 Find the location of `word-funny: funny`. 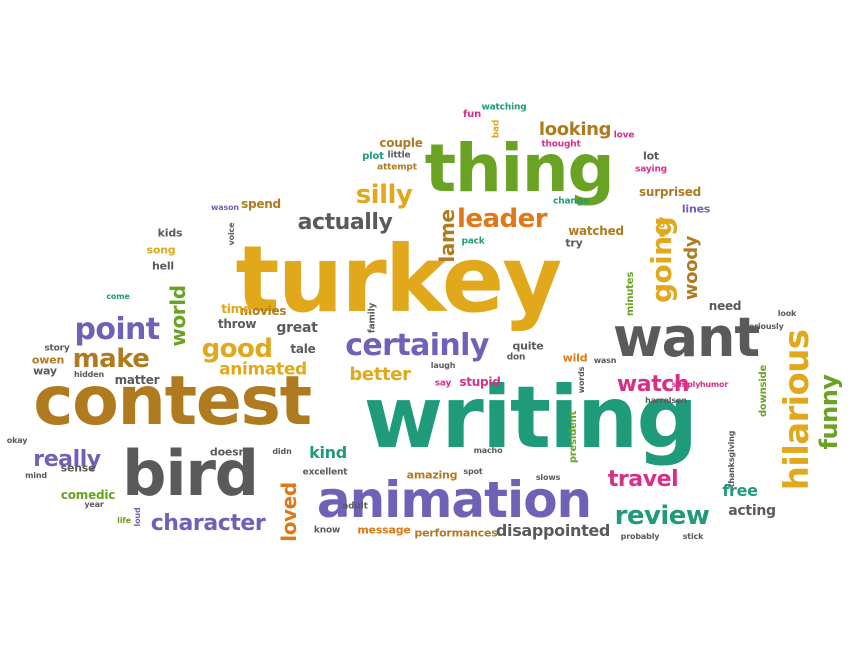

word-funny: funny is located at coordinates (829, 412).